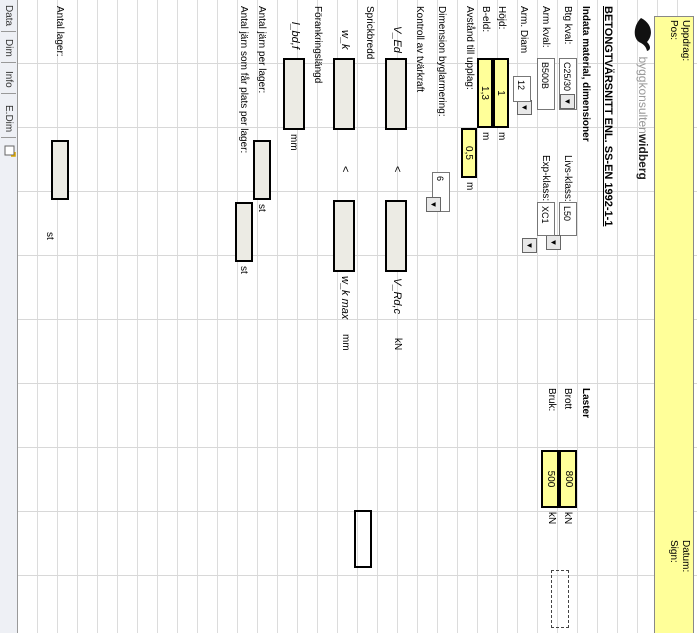 The image size is (697, 633). I want to click on wk-lt-symbol: <, so click(345, 169).